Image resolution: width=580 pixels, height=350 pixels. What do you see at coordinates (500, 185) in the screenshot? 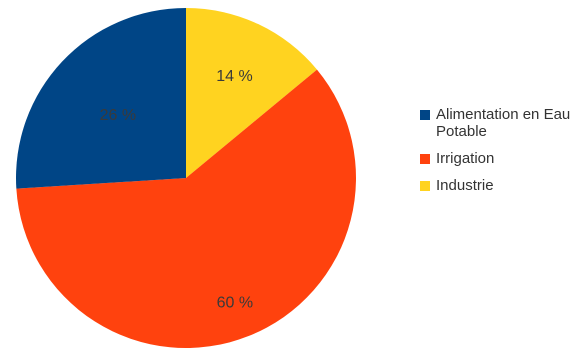
I see `legend-item-industrie: Industrie` at bounding box center [500, 185].